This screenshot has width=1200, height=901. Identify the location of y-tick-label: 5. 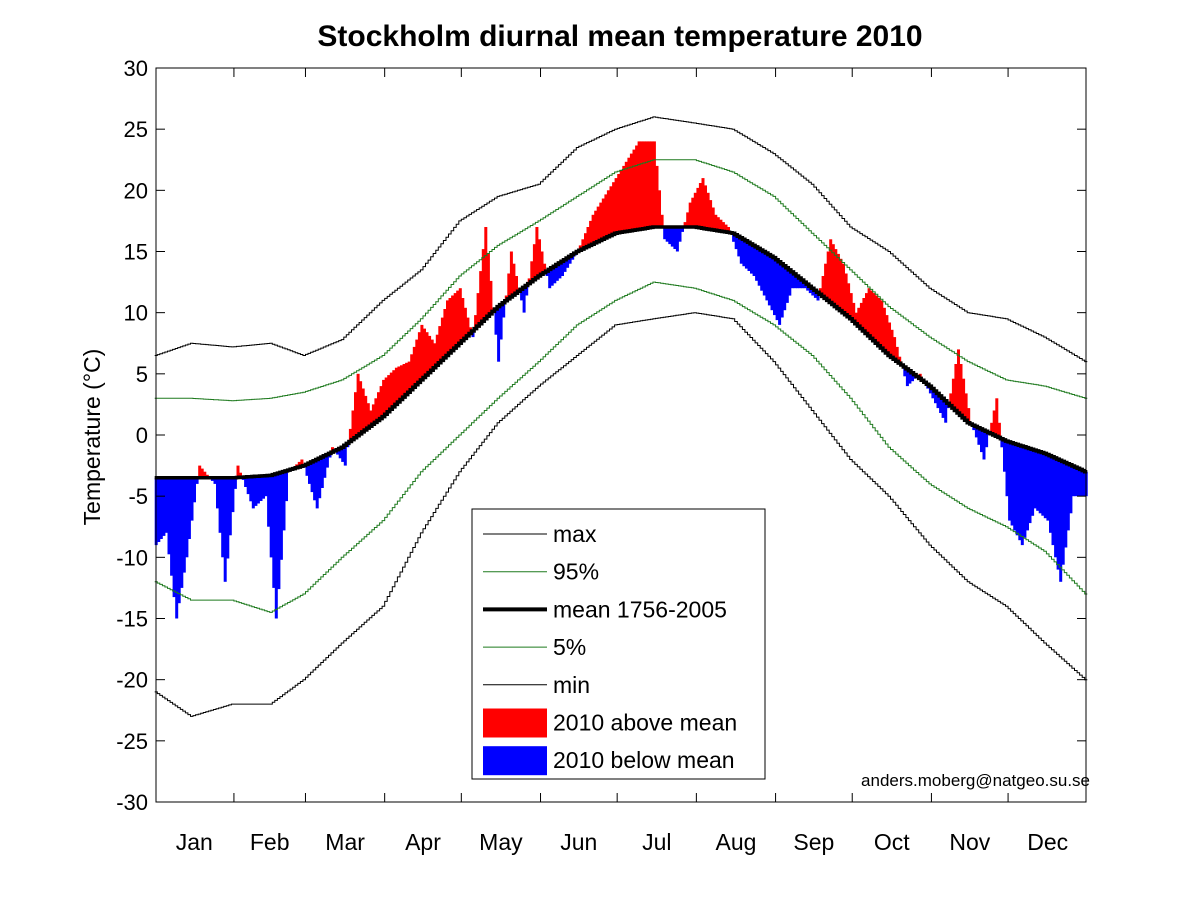
(142, 374).